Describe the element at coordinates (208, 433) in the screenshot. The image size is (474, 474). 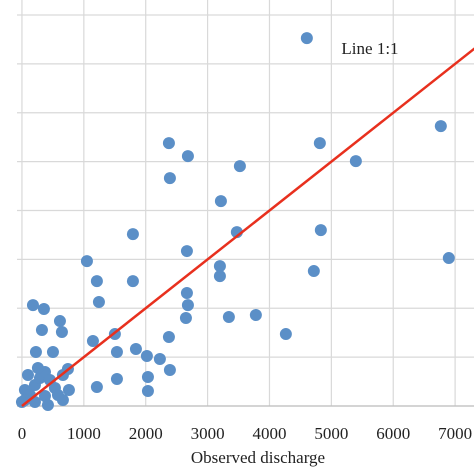
I see `x-tick-label: 3000` at that location.